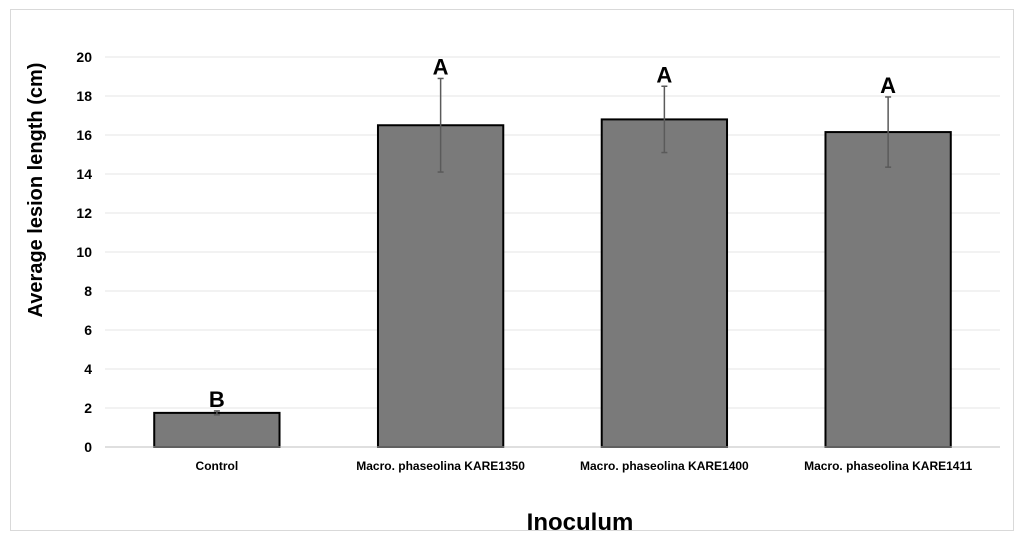 The image size is (1019, 536). Describe the element at coordinates (88, 291) in the screenshot. I see `y-tick-label: 8` at that location.